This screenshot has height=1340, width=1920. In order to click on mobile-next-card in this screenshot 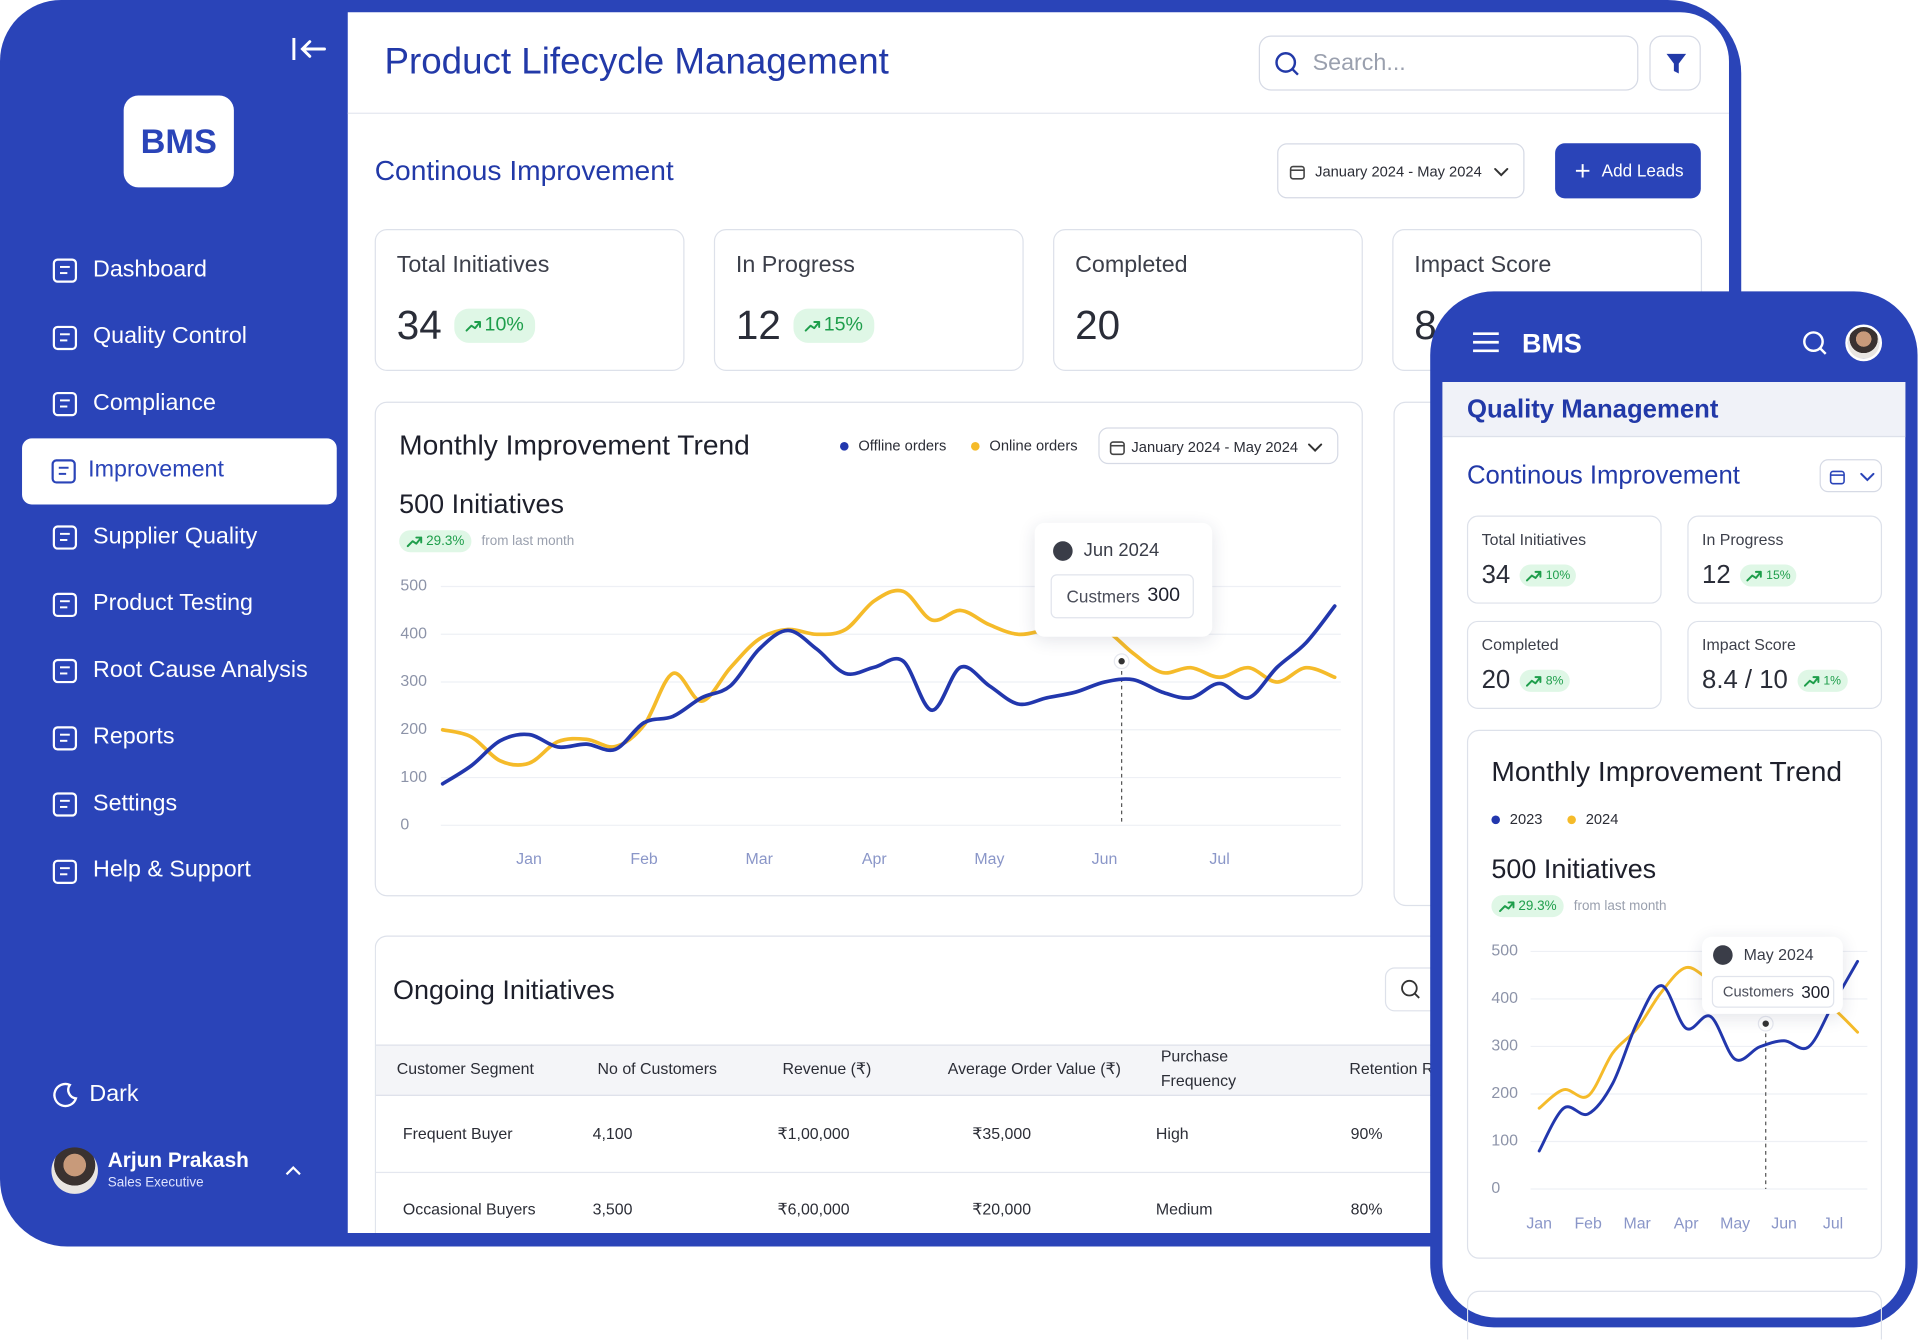, I will do `click(1674, 1315)`.